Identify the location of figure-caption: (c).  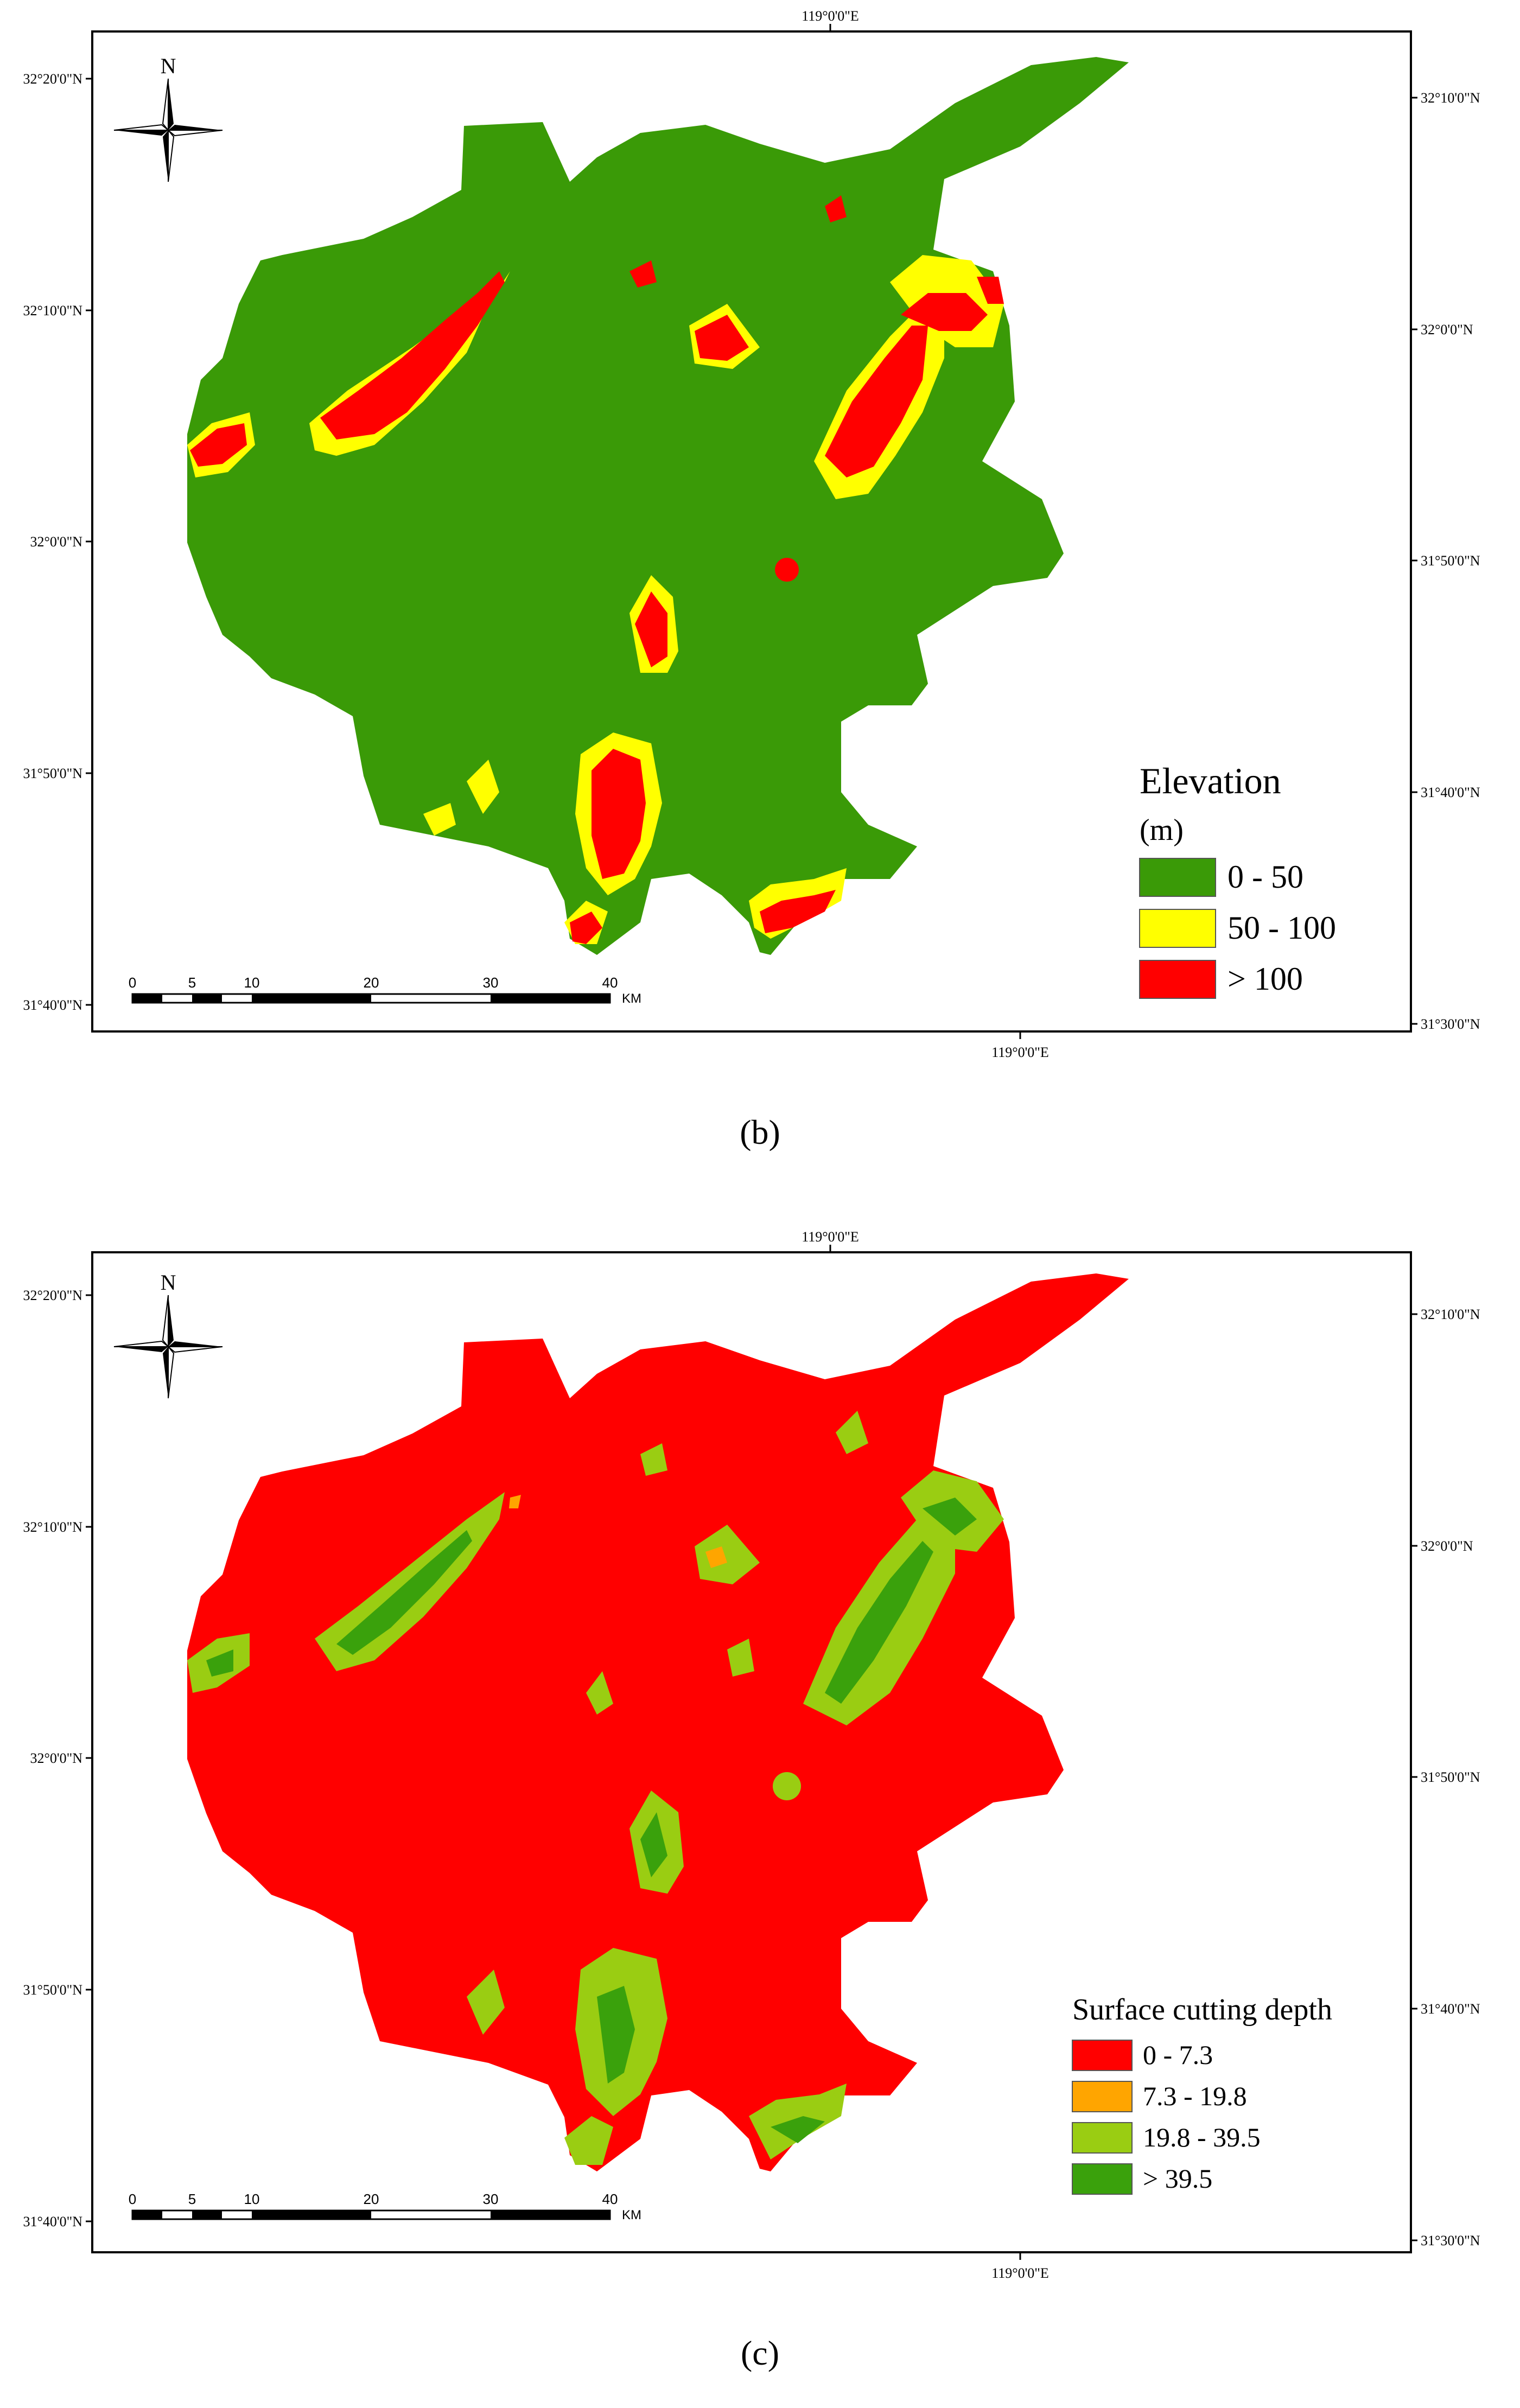
(760, 2353).